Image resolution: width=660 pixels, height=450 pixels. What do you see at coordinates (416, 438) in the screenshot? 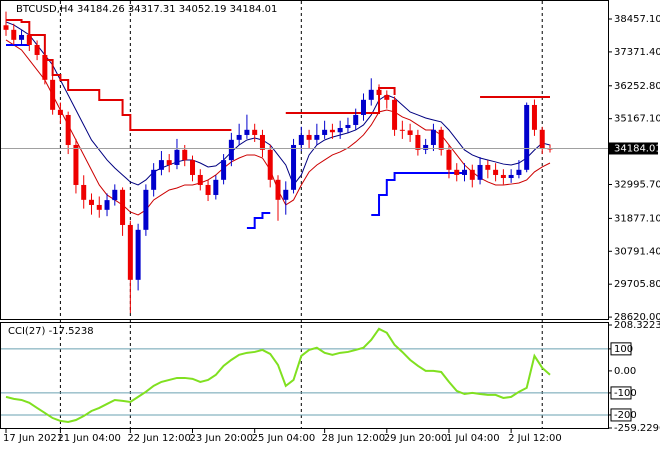
I see `x-tick-label: 29 Jun 20:00` at bounding box center [416, 438].